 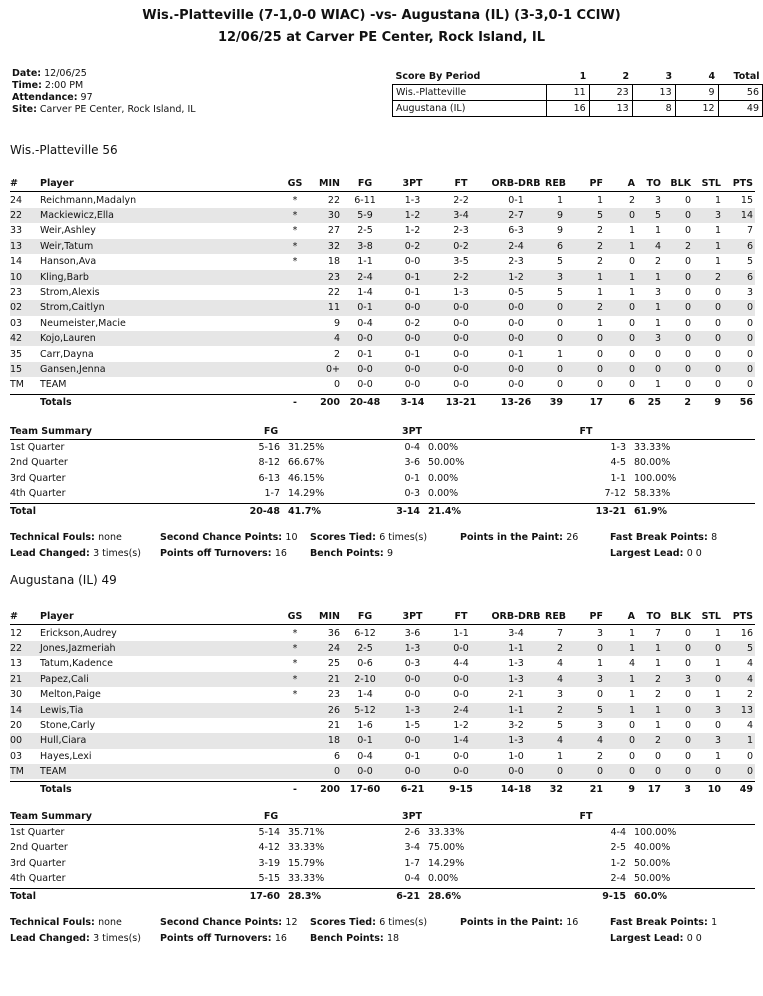 I want to click on stat-cell: 3-6, so click(x=412, y=633).